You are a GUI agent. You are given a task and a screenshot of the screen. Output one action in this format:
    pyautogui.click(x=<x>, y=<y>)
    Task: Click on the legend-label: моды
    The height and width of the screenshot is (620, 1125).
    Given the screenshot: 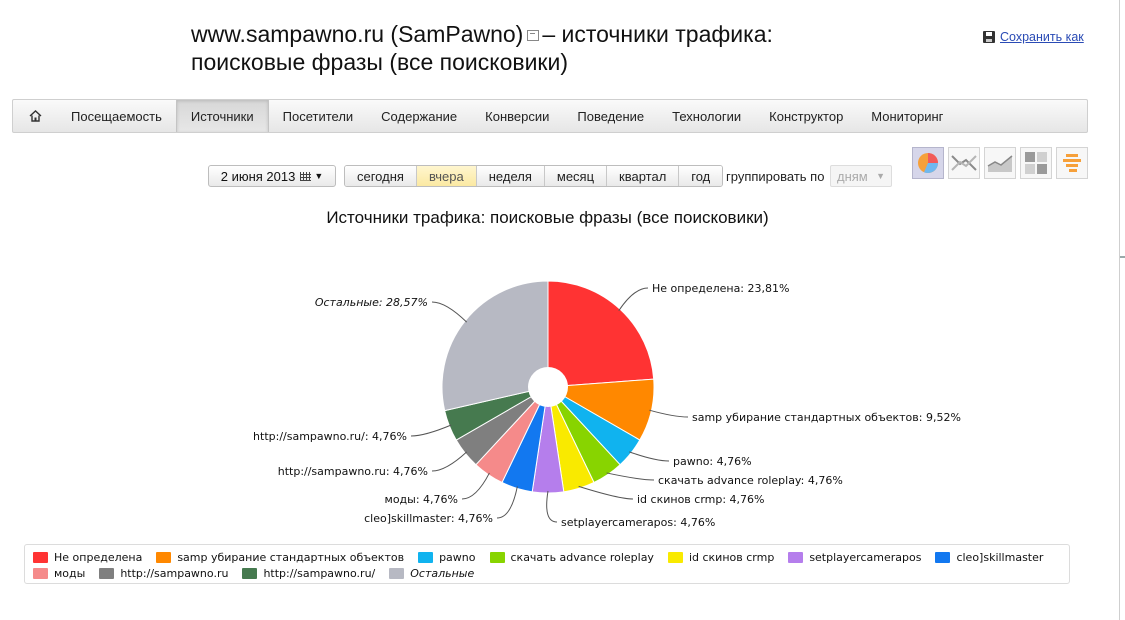 What is the action you would take?
    pyautogui.click(x=70, y=573)
    